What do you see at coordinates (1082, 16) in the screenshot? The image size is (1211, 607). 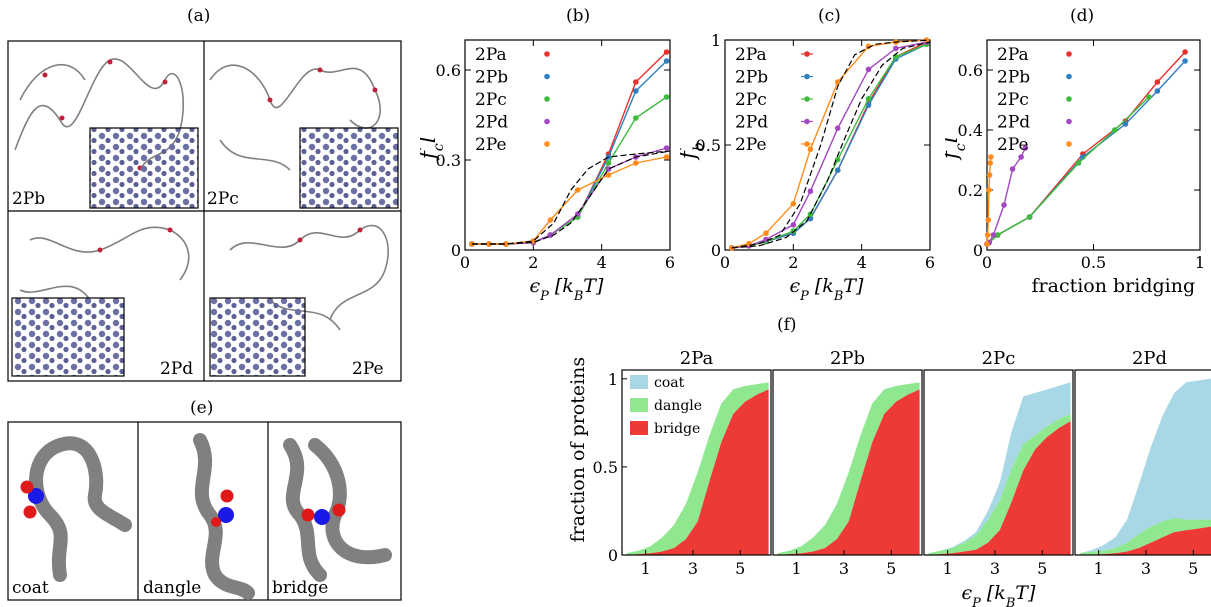 I see `panel-label-d: (d)` at bounding box center [1082, 16].